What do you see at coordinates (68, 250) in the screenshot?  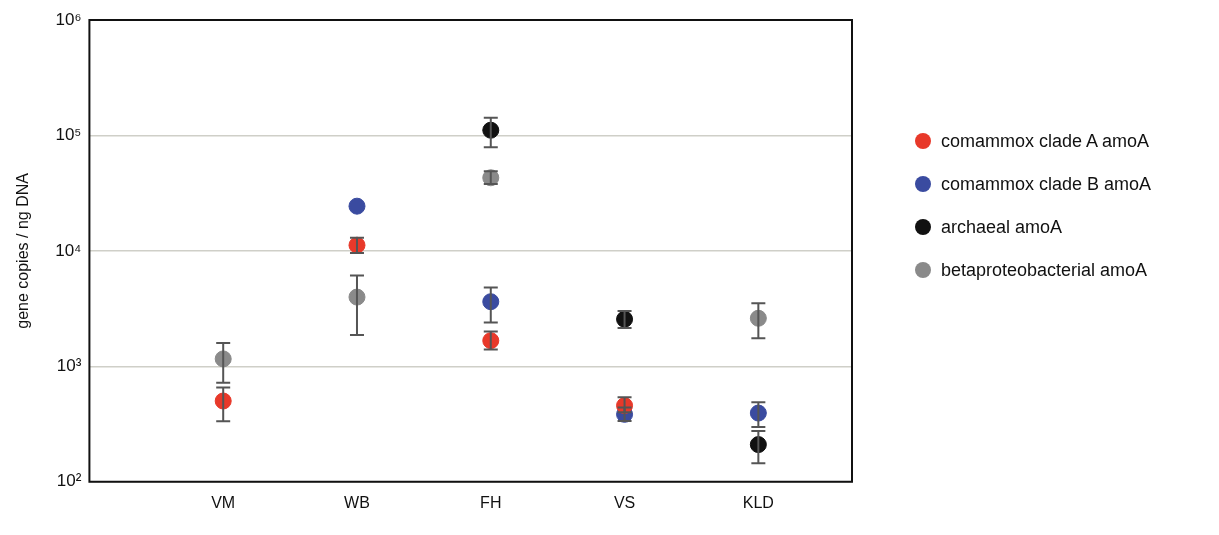 I see `y-tick-label: 10⁴` at bounding box center [68, 250].